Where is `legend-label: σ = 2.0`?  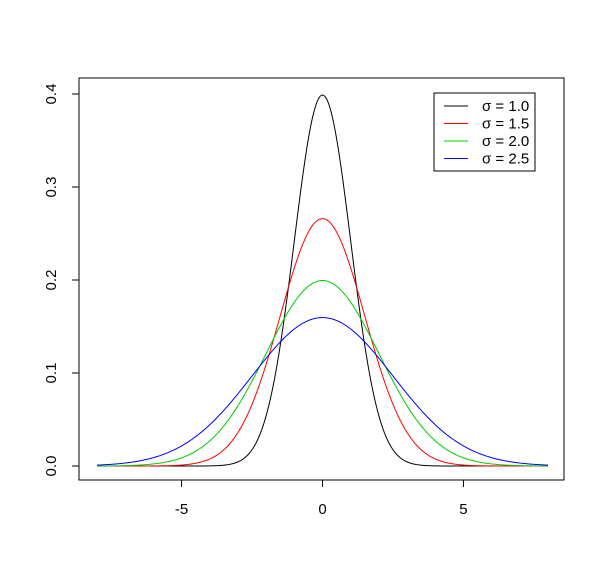 legend-label: σ = 2.0 is located at coordinates (505, 141).